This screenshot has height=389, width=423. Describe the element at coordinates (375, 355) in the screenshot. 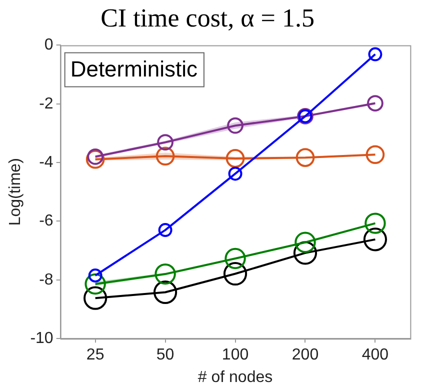

I see `x-tick-label: 400` at that location.